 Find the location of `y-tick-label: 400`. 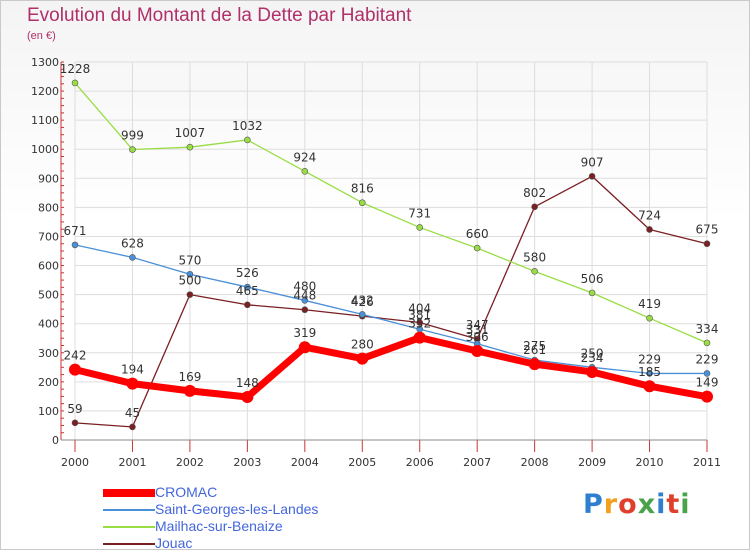

y-tick-label: 400 is located at coordinates (48, 324).